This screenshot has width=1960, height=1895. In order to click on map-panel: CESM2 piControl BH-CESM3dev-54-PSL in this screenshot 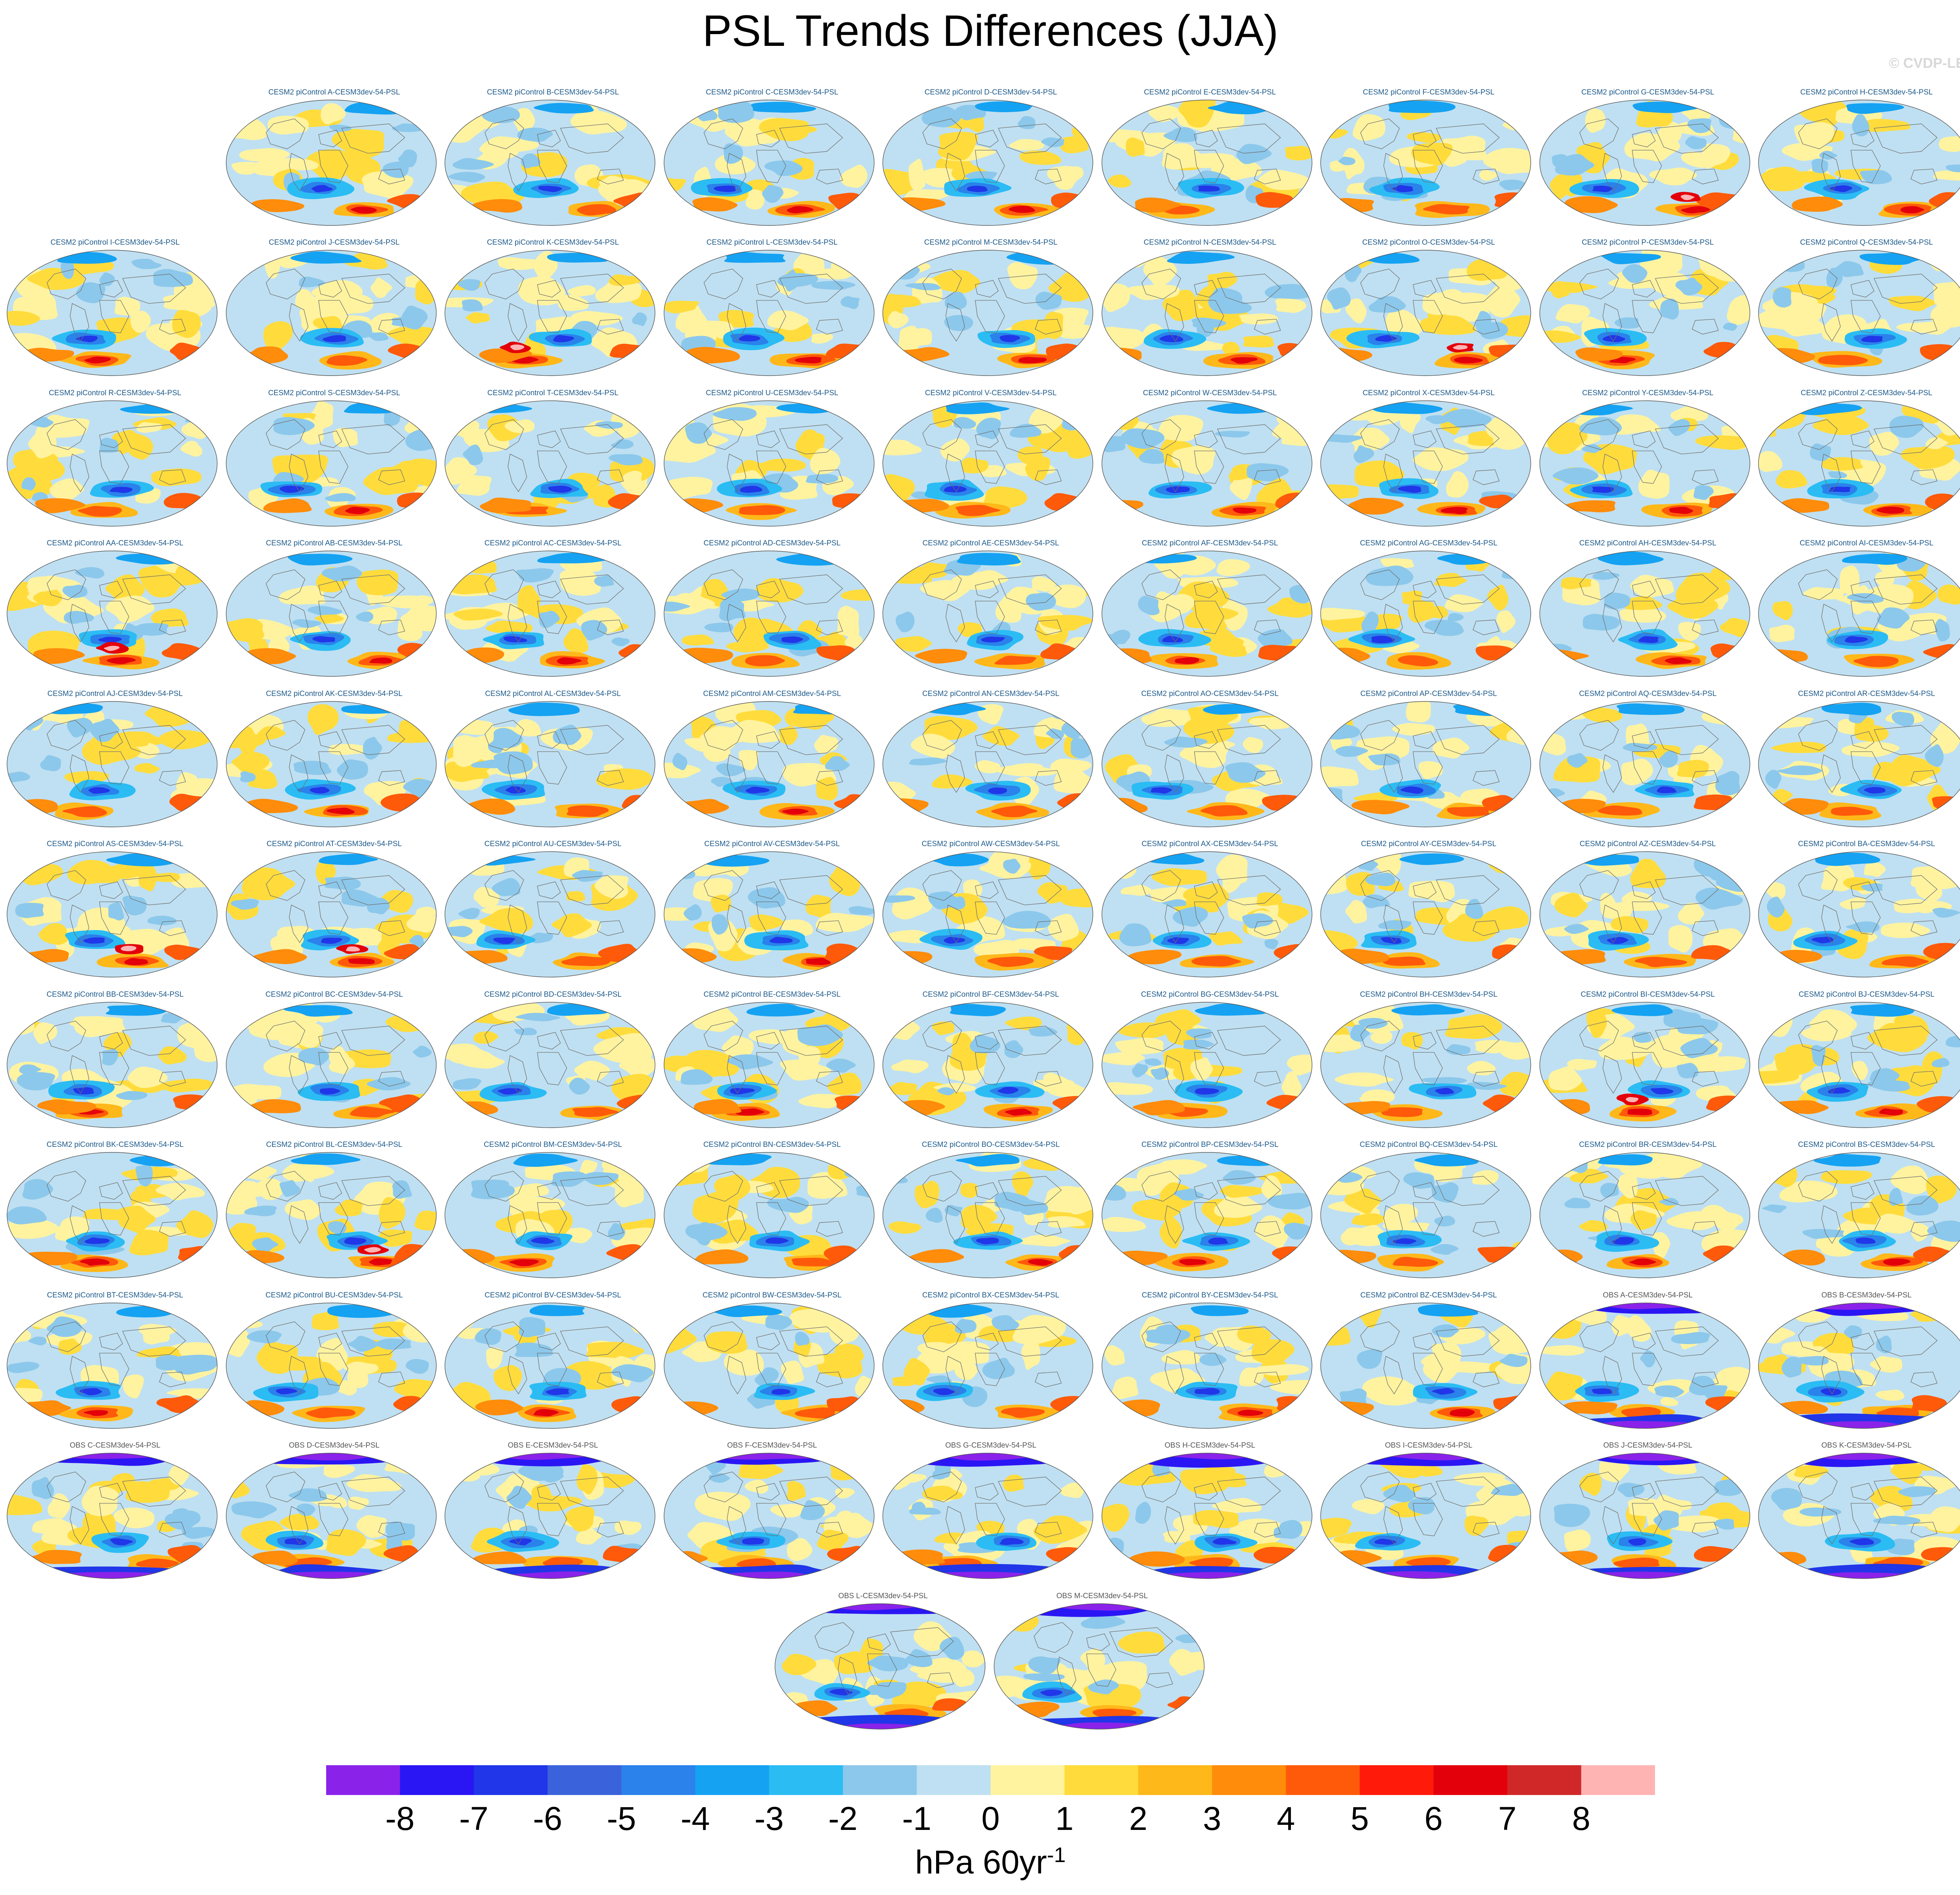, I will do `click(1428, 1060)`.